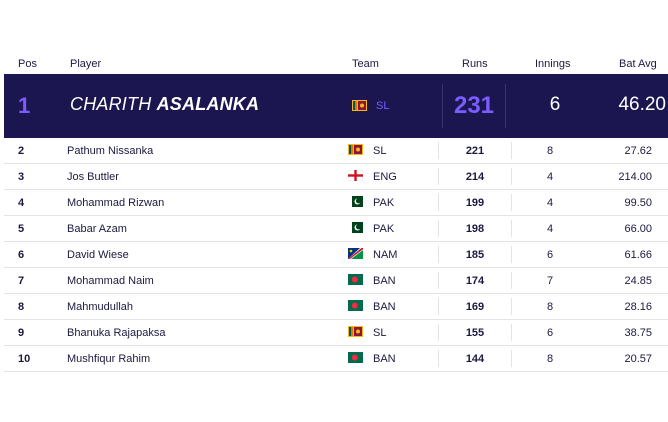  I want to click on row-runs: 174, so click(475, 281).